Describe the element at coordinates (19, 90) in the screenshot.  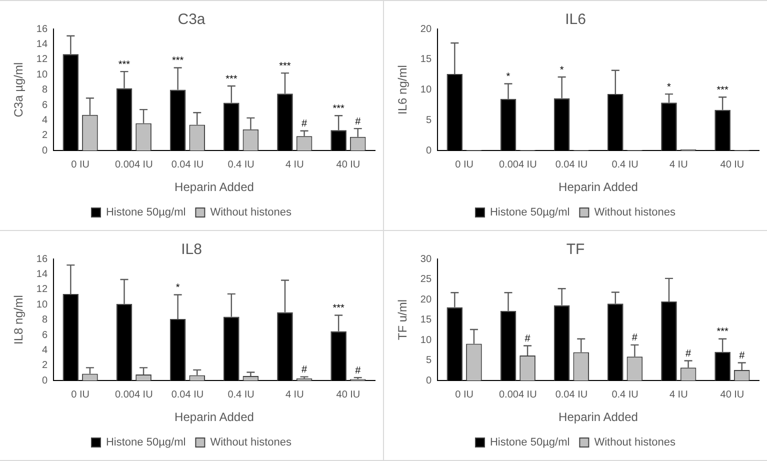
I see `y-axis-title: C3a µg/ml` at that location.